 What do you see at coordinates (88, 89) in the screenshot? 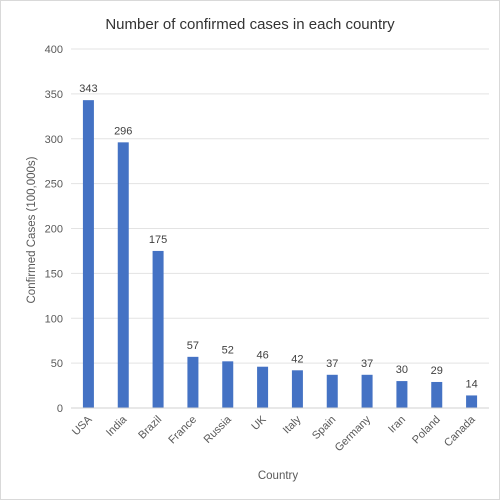
I see `data-label: 343` at bounding box center [88, 89].